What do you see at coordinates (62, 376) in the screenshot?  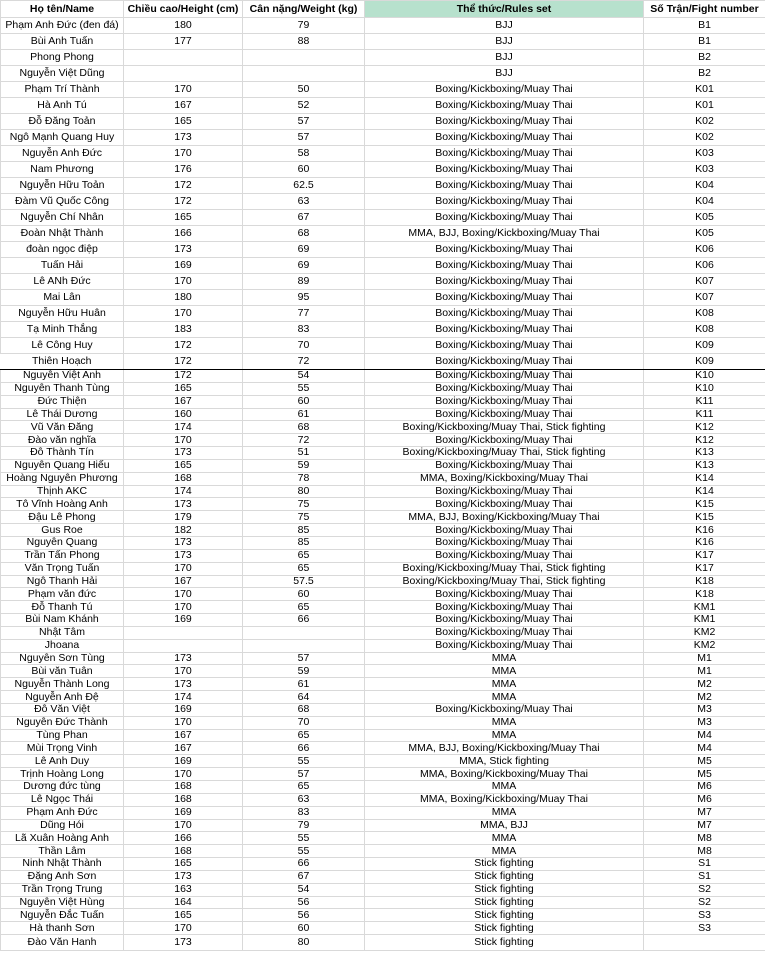 I see `cell-name: Nguyễn Việt Anh` at bounding box center [62, 376].